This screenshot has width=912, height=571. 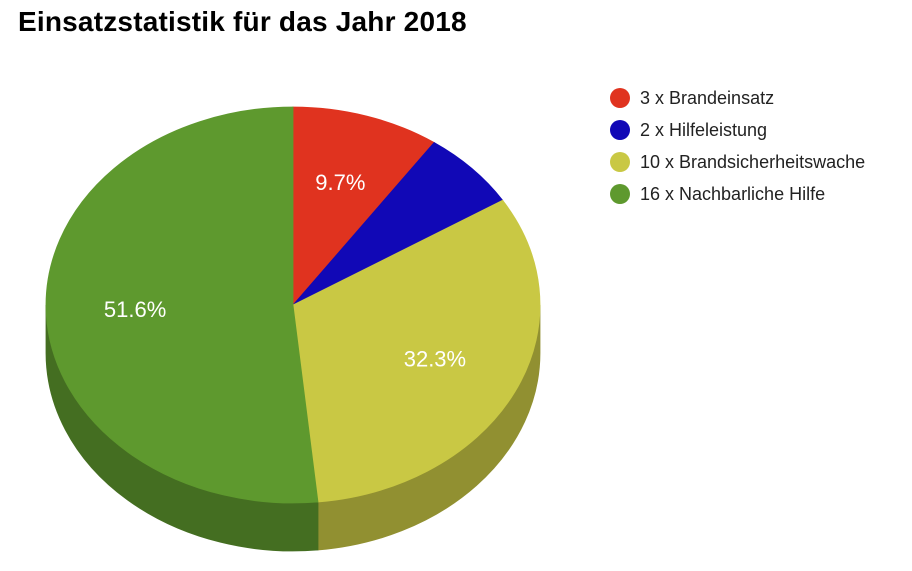 What do you see at coordinates (704, 129) in the screenshot?
I see `legend-label: 2 x Hilfeleistung` at bounding box center [704, 129].